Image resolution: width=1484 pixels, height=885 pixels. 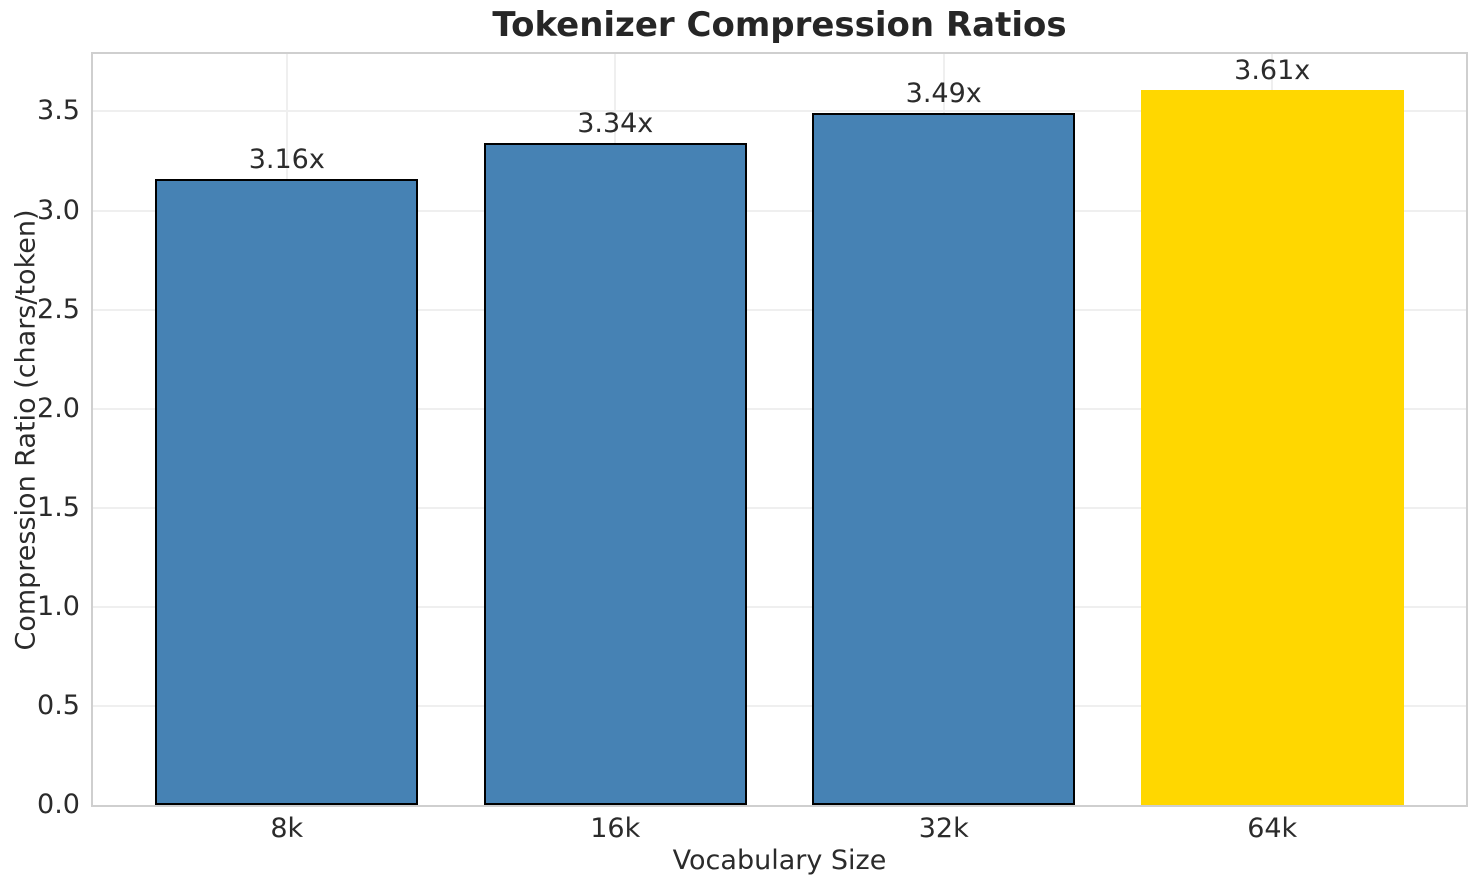 I want to click on bar-64k, so click(x=1272, y=447).